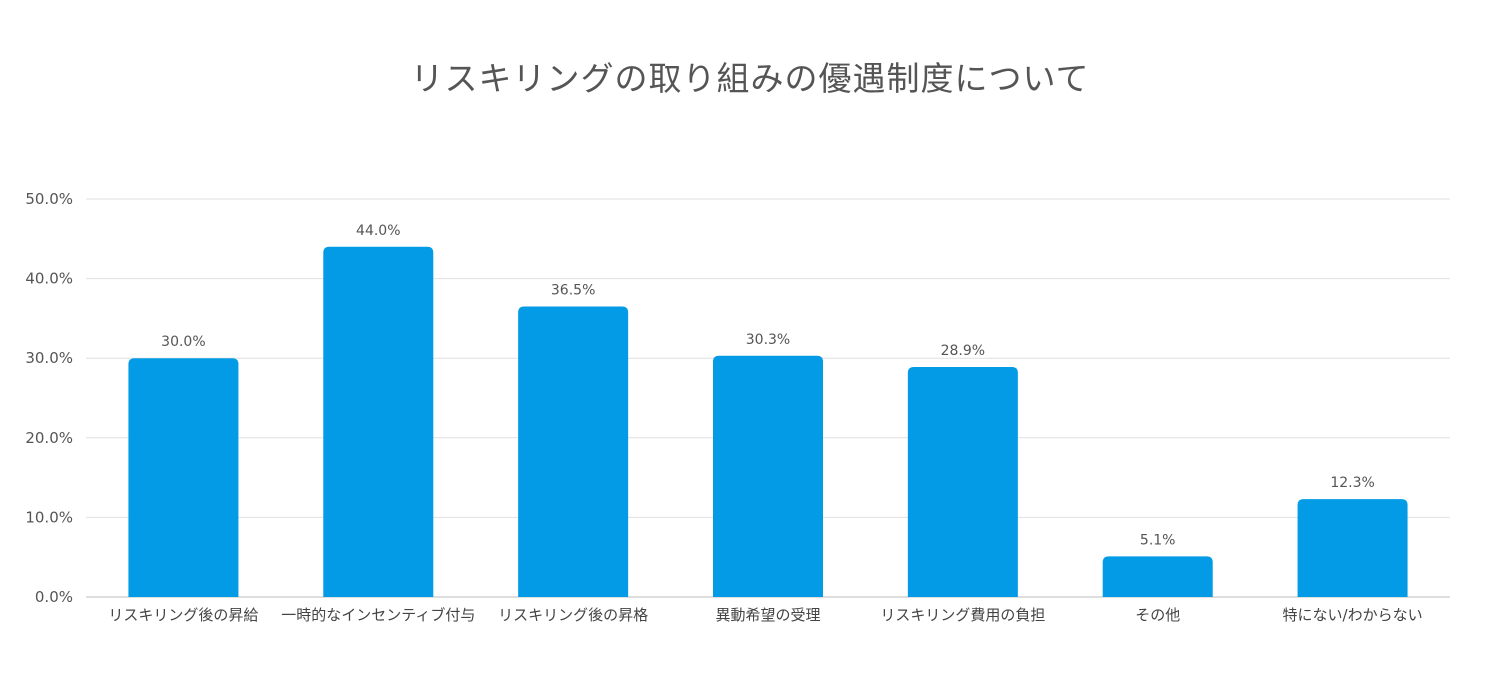 Image resolution: width=1500 pixels, height=700 pixels. I want to click on y-tick-label: 20.0%, so click(49, 438).